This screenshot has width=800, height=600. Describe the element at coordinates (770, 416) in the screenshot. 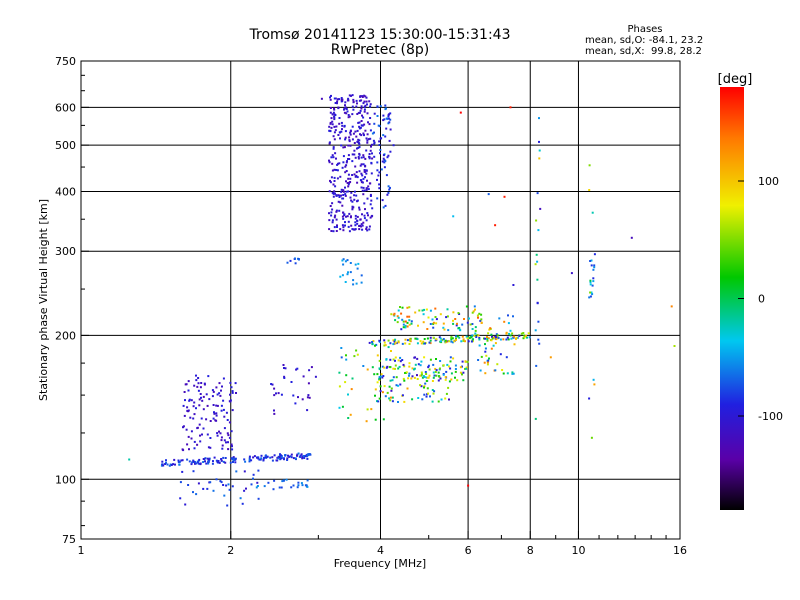

I see `colorbar-tick-label: -100` at that location.